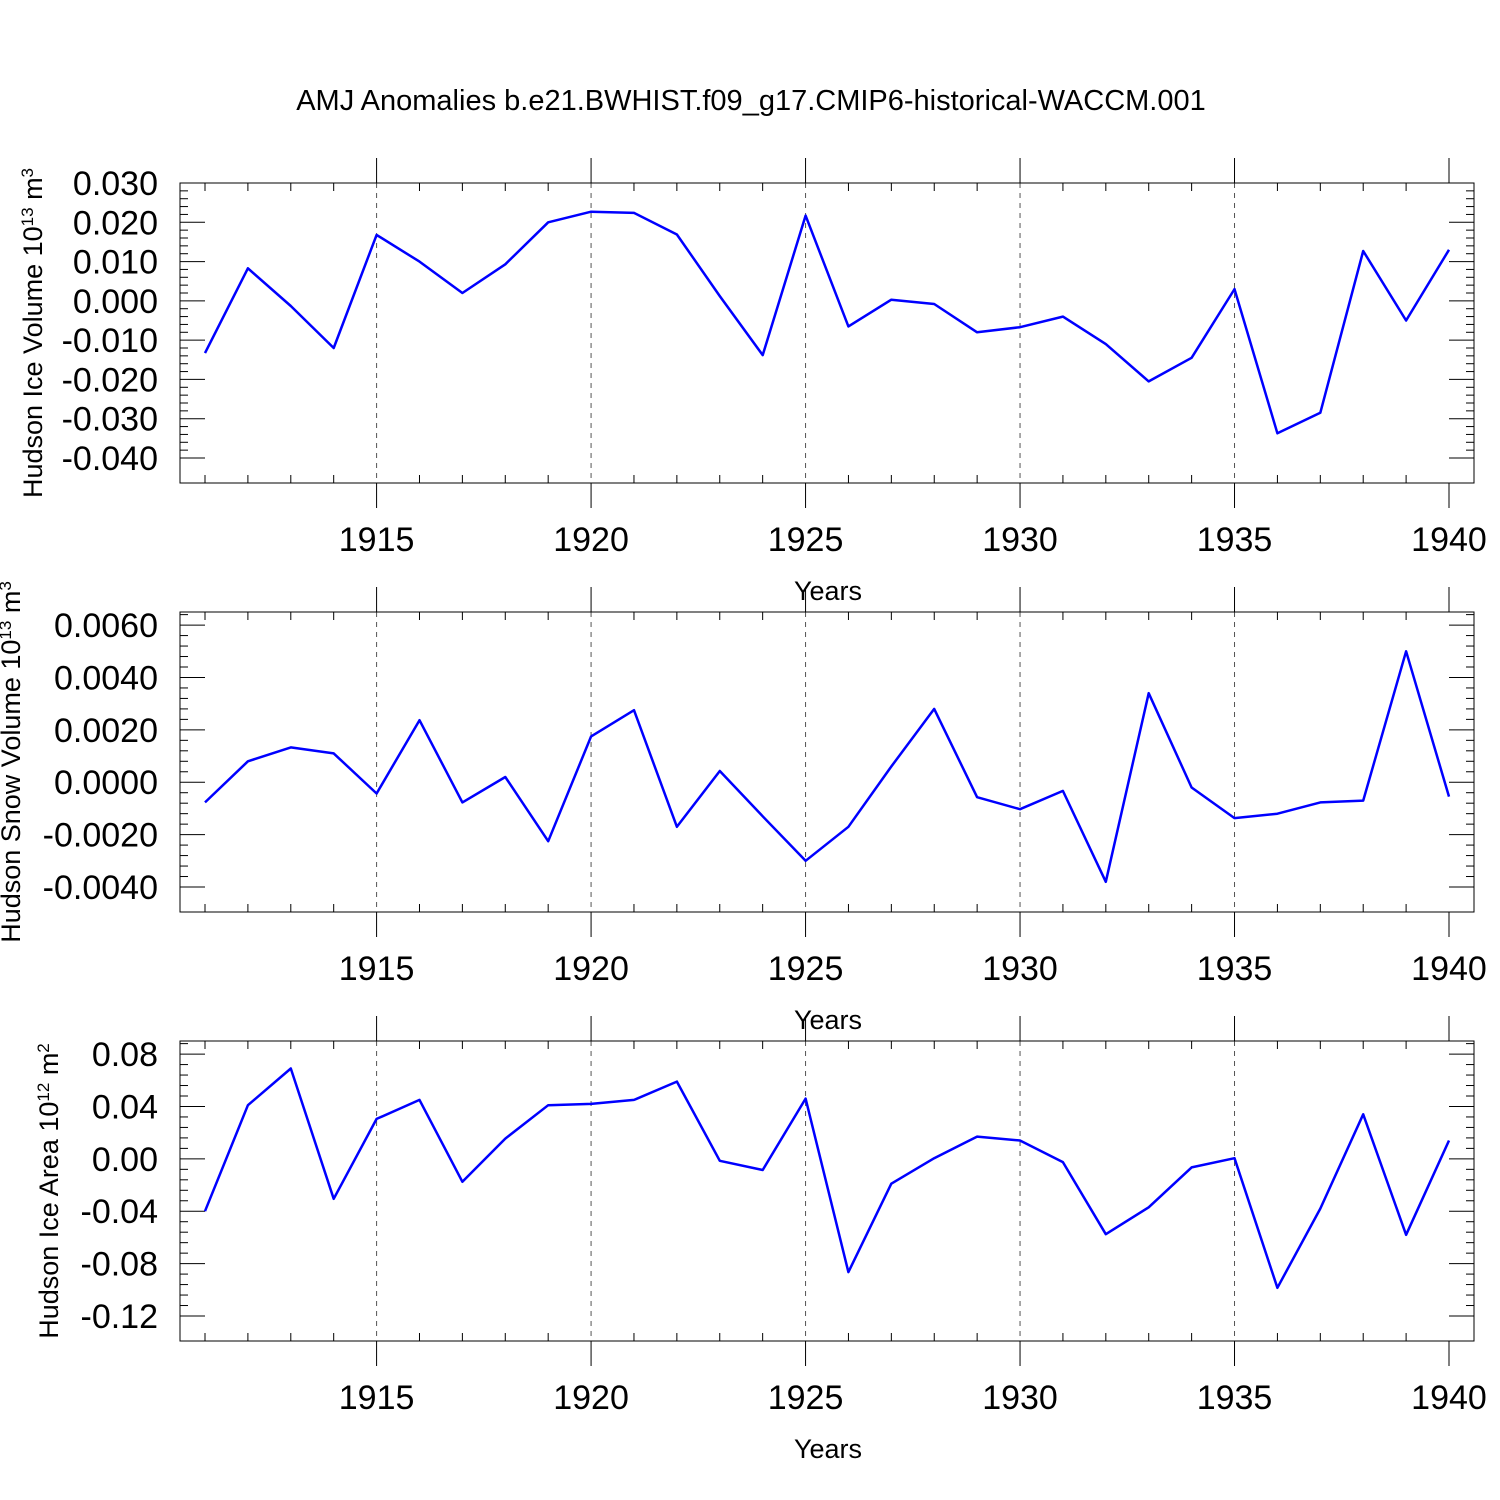 The width and height of the screenshot is (1500, 1500). I want to click on y-label-superscript: 12, so click(43, 1092).